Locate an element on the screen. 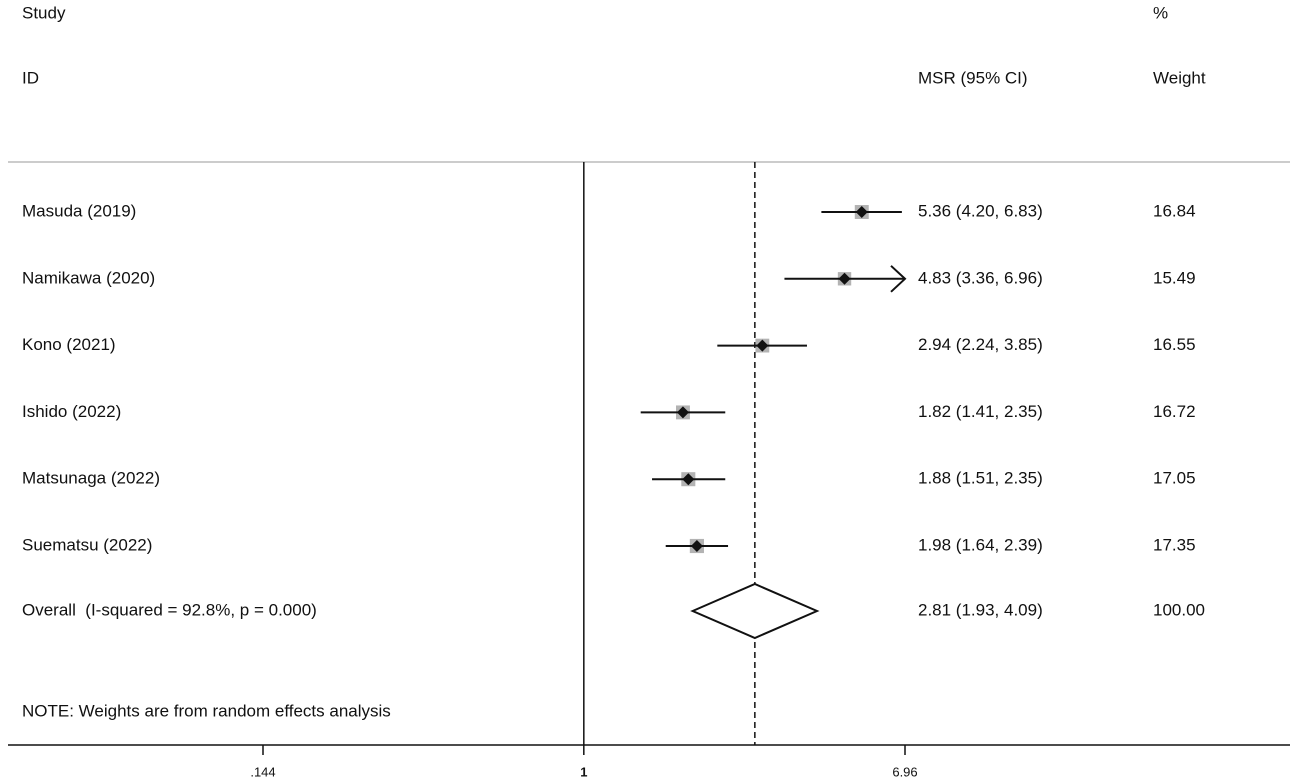 The height and width of the screenshot is (782, 1299). weight-label: 17.05 is located at coordinates (1174, 478).